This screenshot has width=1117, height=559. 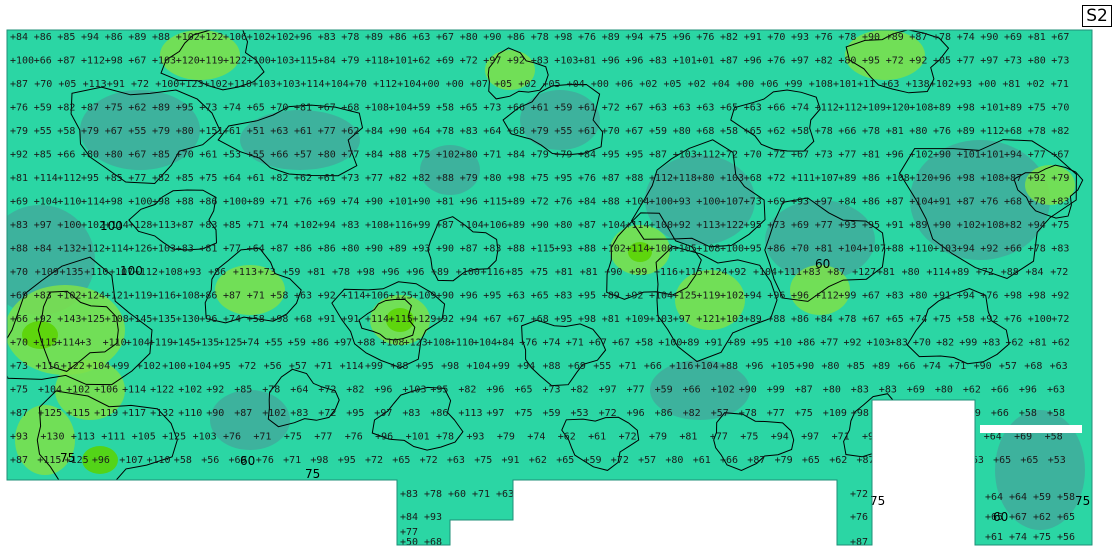 What do you see at coordinates (587, 202) in the screenshot?
I see `grid-value: +84` at bounding box center [587, 202].